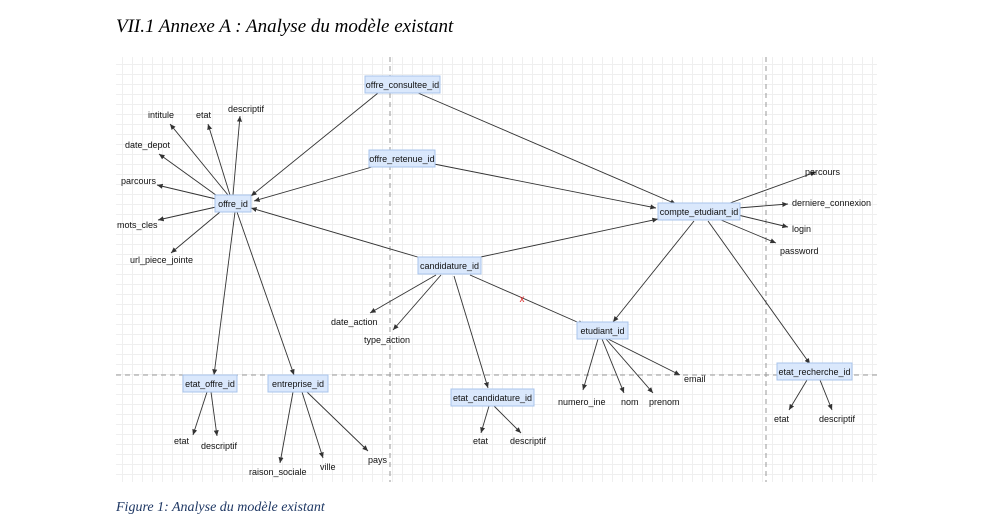 The width and height of the screenshot is (985, 530). I want to click on edge-candidature-offre, so click(336, 233).